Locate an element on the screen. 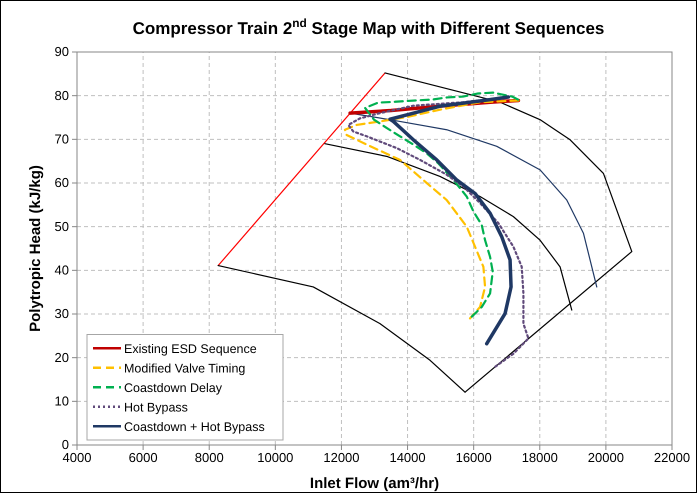 The width and height of the screenshot is (697, 493). x-tick-label: 6000 is located at coordinates (143, 458).